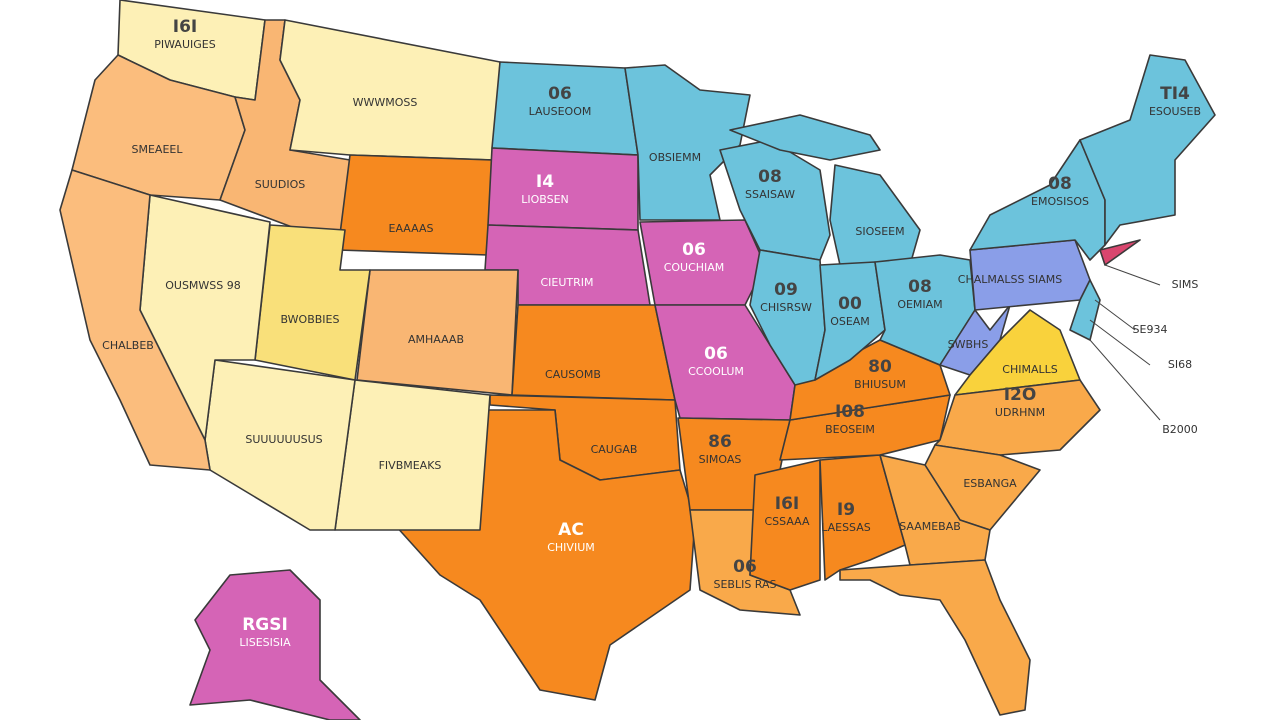 The height and width of the screenshot is (720, 1280). I want to click on region-label: SIOSEEM, so click(879, 231).